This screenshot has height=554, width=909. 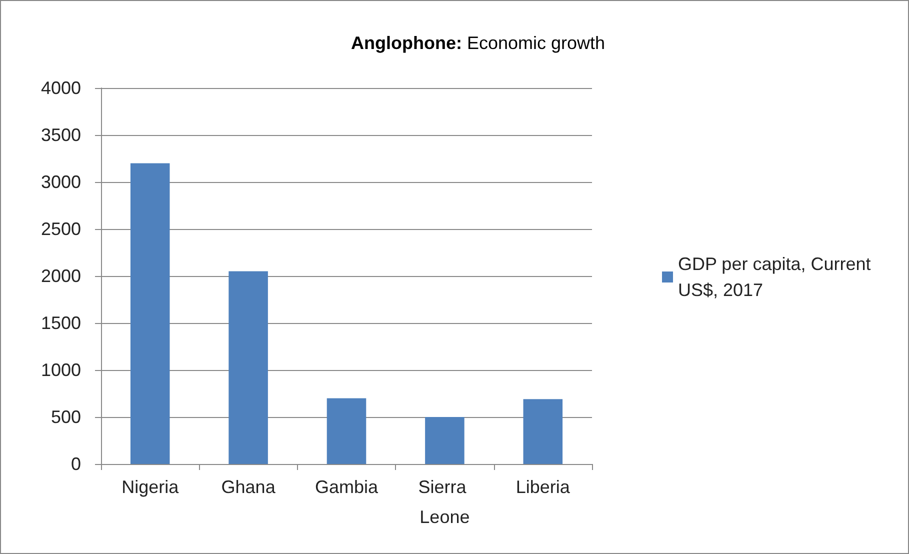 What do you see at coordinates (60, 182) in the screenshot?
I see `y-tick-label: 3000` at bounding box center [60, 182].